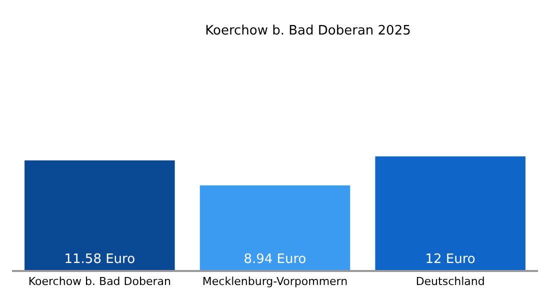  I want to click on chart-title: Koerchow b. Bad Doberan 2025, so click(308, 31).